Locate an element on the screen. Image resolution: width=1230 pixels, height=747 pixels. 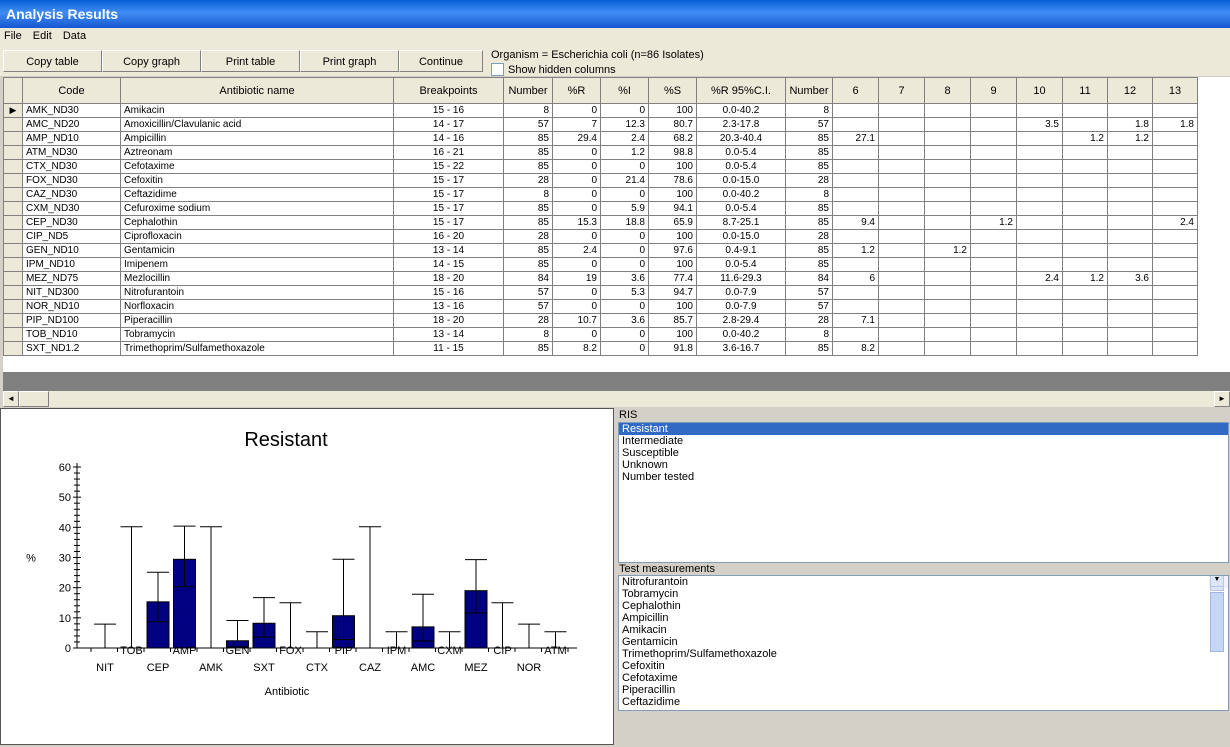
test-list-item: Ampicillin is located at coordinates (645, 618).